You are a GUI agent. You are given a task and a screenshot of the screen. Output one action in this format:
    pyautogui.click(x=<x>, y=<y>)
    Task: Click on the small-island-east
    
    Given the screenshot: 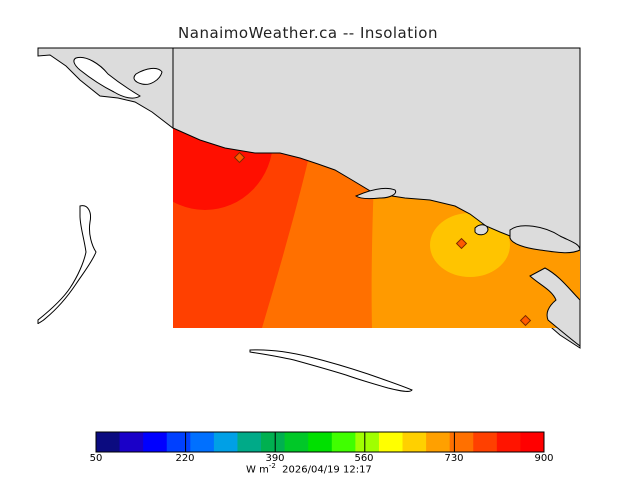 What is the action you would take?
    pyautogui.click(x=481, y=230)
    